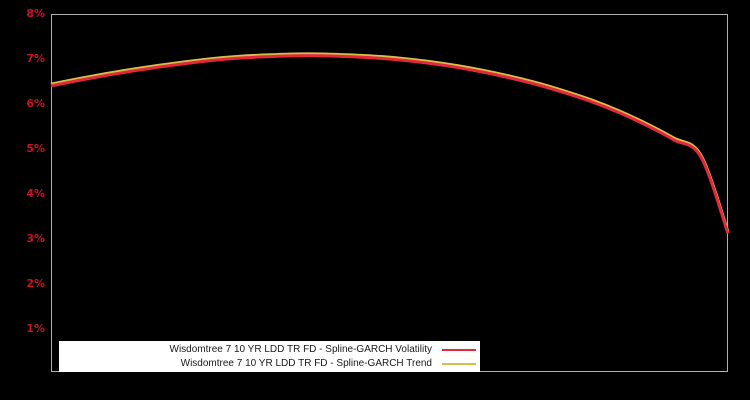  Describe the element at coordinates (35, 58) in the screenshot. I see `y-axis-tick-label: 7%` at that location.